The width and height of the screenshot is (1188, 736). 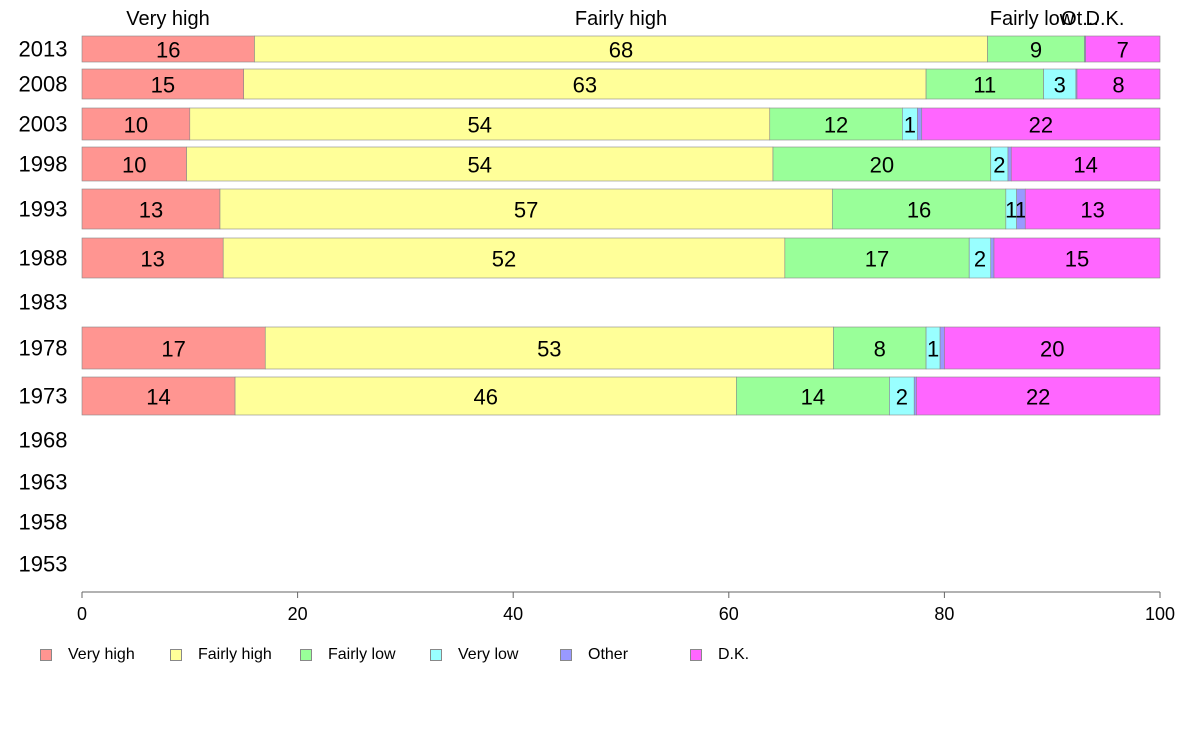 I want to click on data-label: 57, so click(x=526, y=210).